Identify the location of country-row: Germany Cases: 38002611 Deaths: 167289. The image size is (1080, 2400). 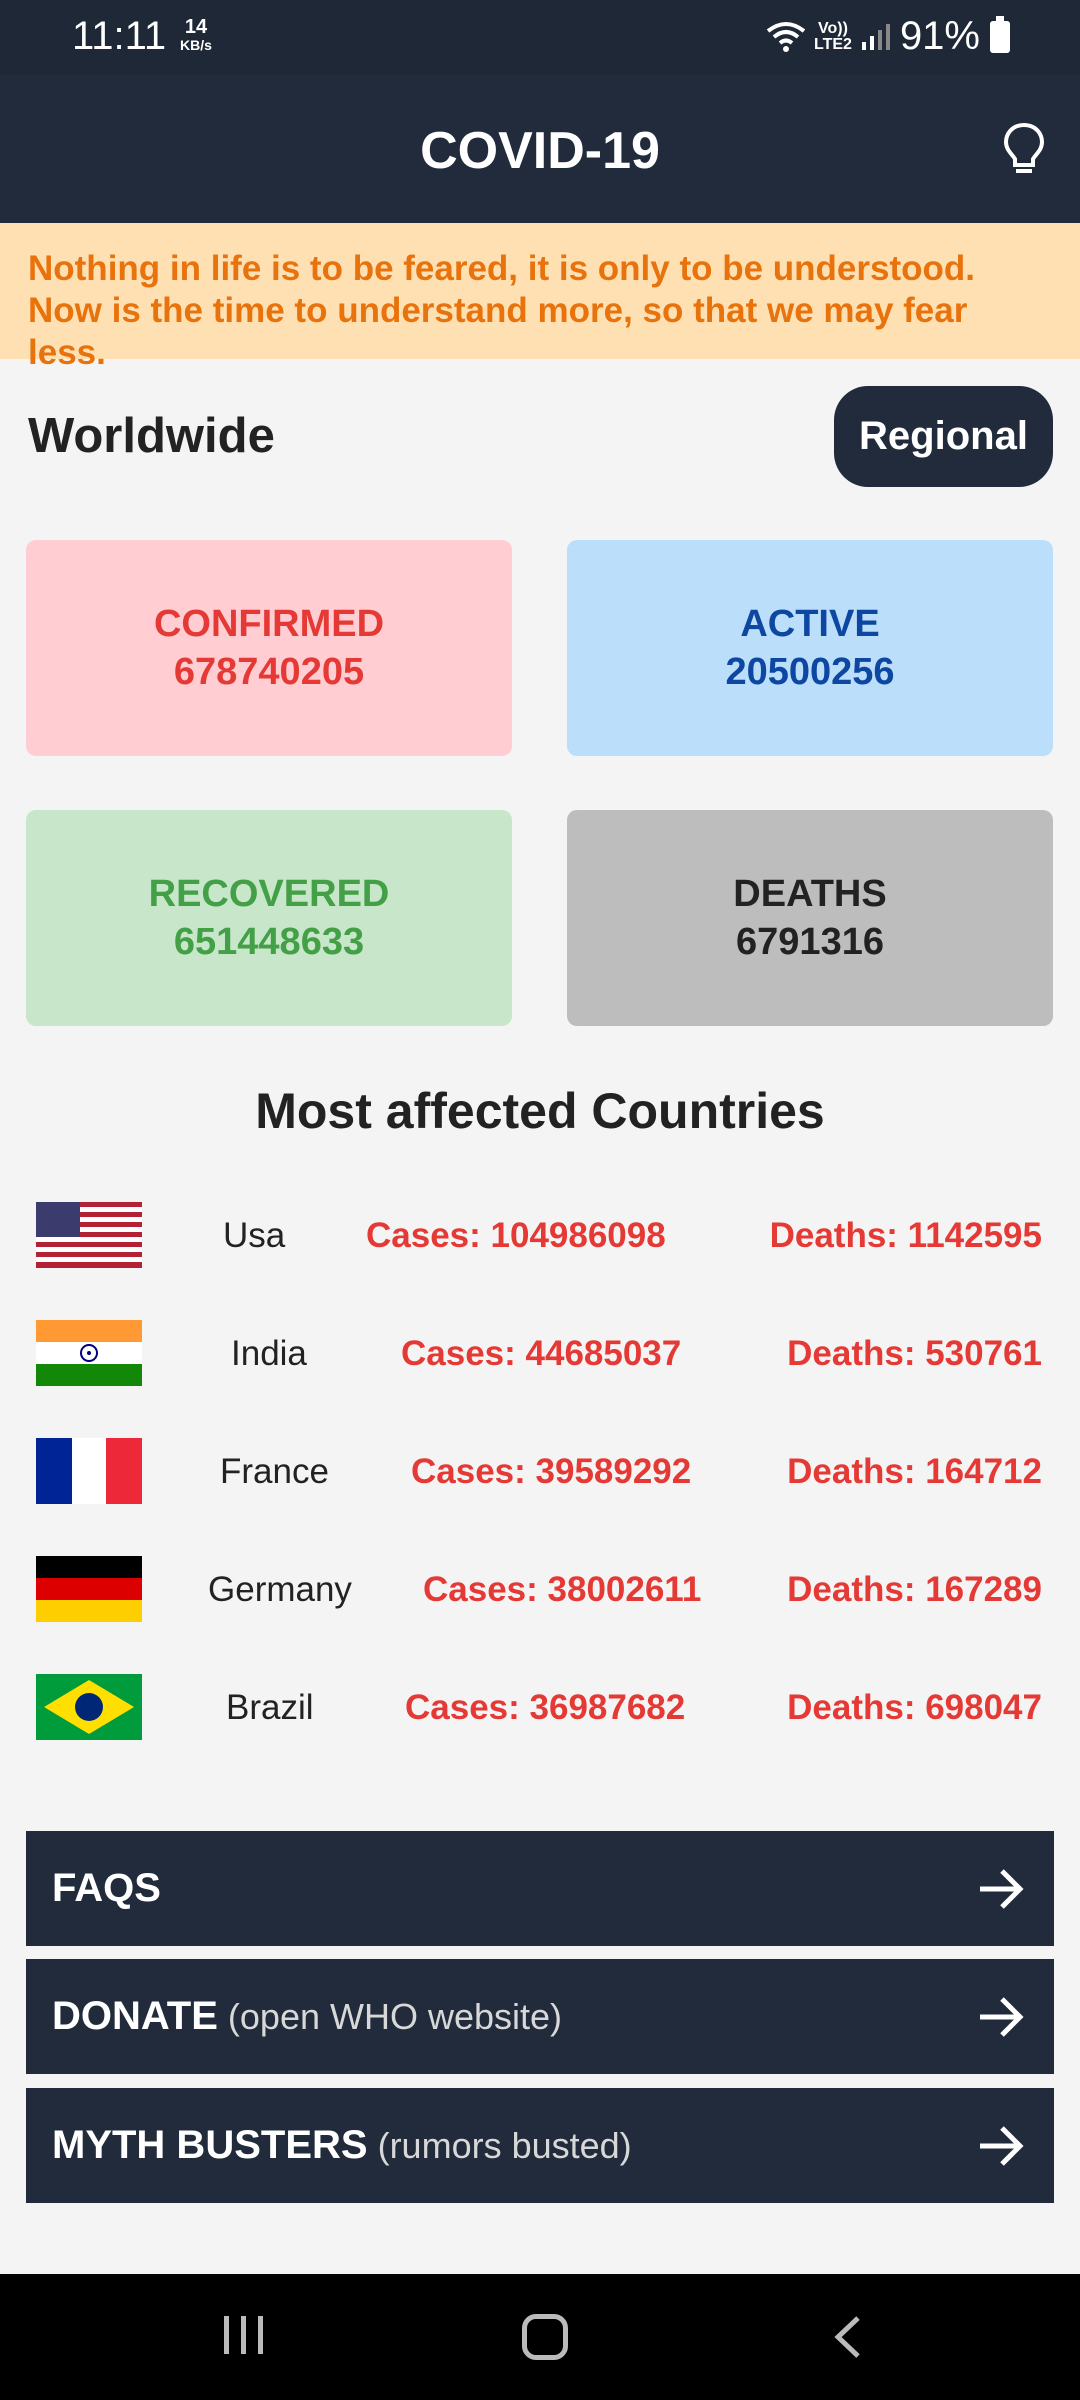
(540, 1590).